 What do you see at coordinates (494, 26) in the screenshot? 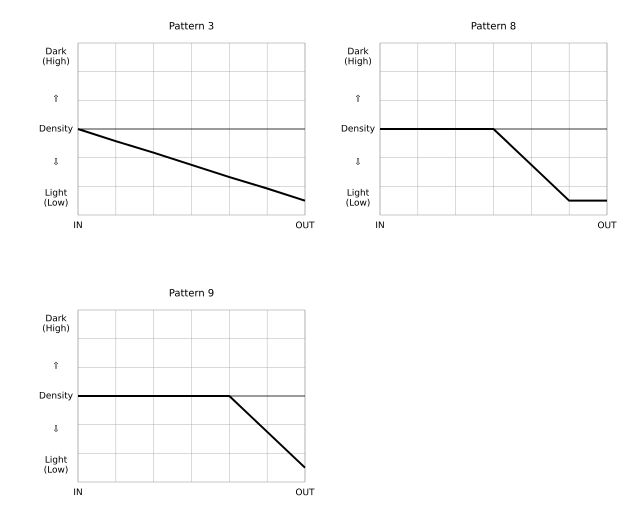
I see `chart-title: Pattern 8` at bounding box center [494, 26].